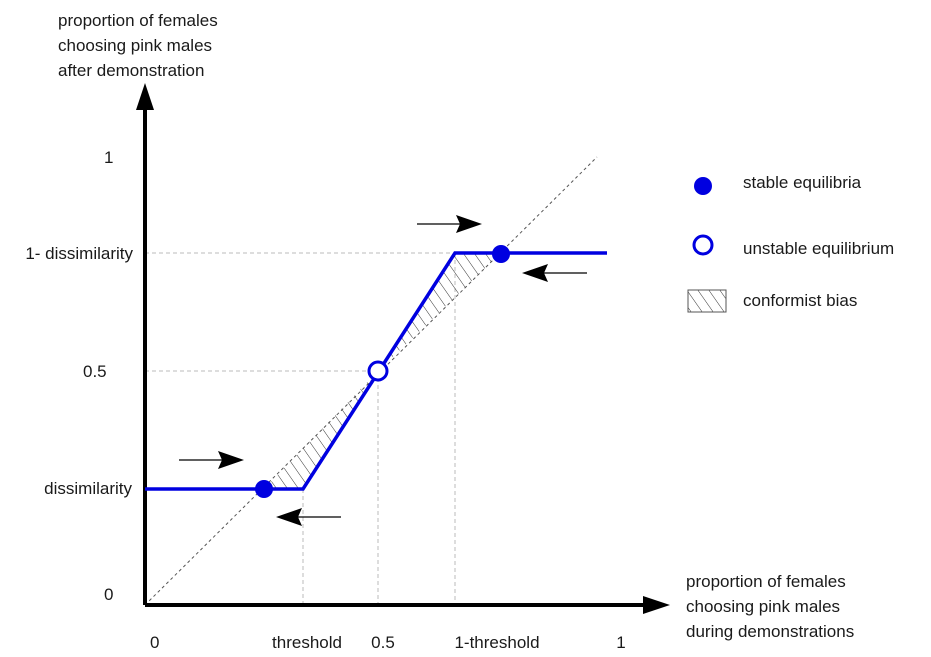  I want to click on y-axis-label-line-2: choosing pink males, so click(135, 45).